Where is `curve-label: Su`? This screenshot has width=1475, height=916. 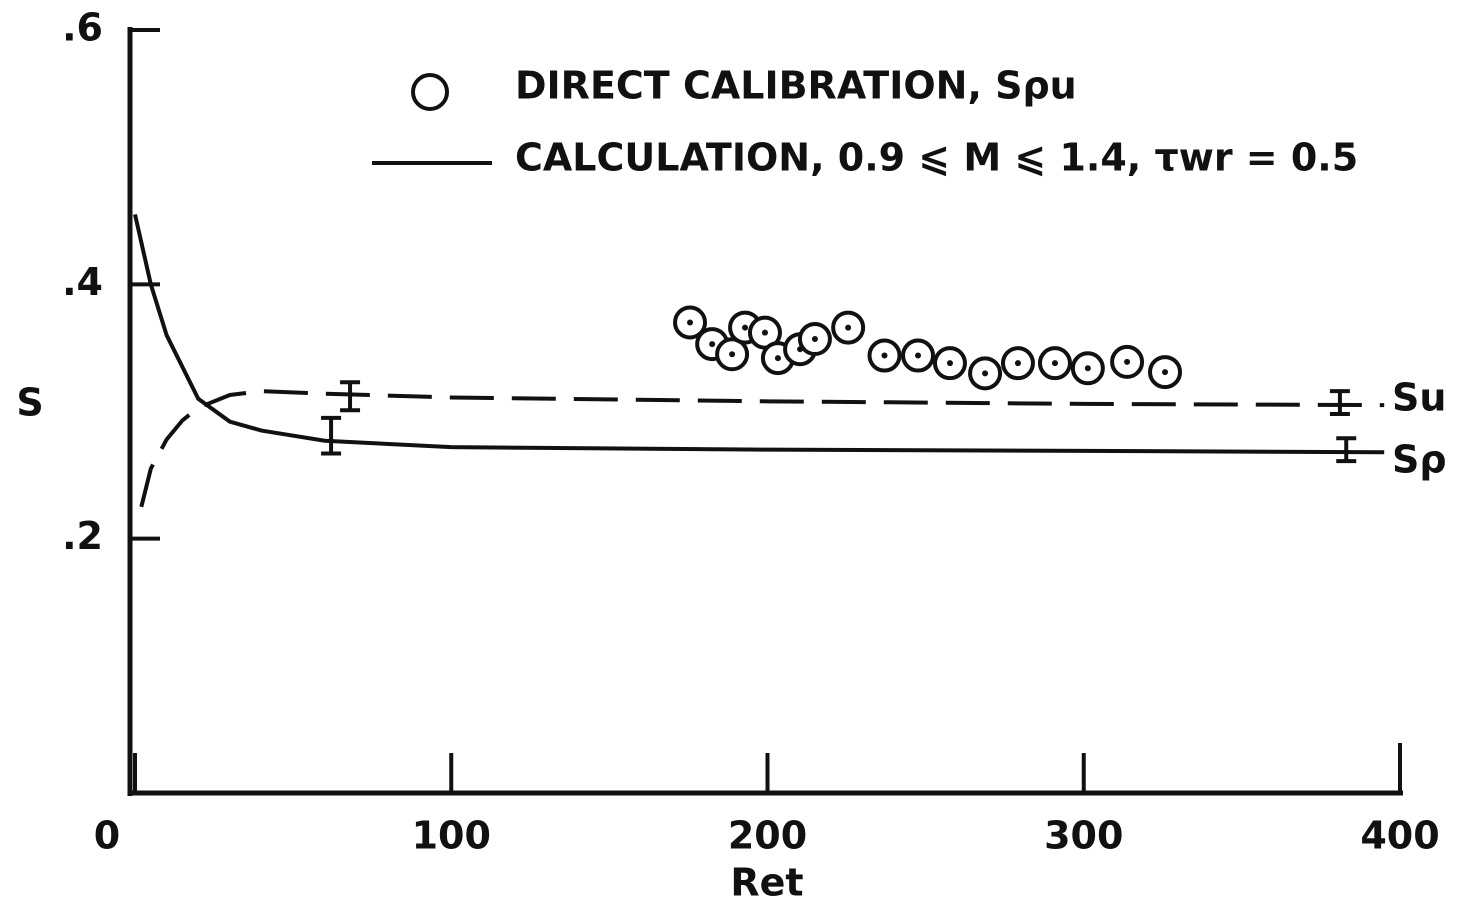 curve-label: Su is located at coordinates (1419, 398).